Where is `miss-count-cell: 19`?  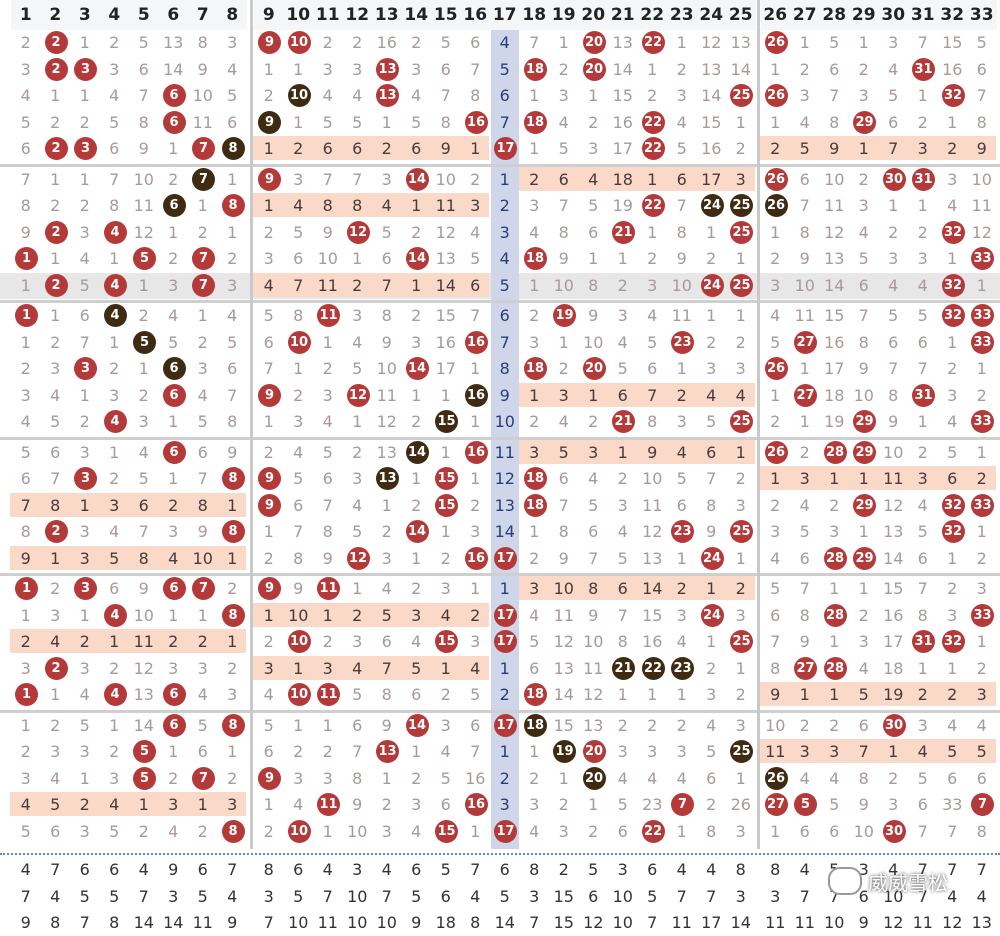
miss-count-cell: 19 is located at coordinates (834, 421).